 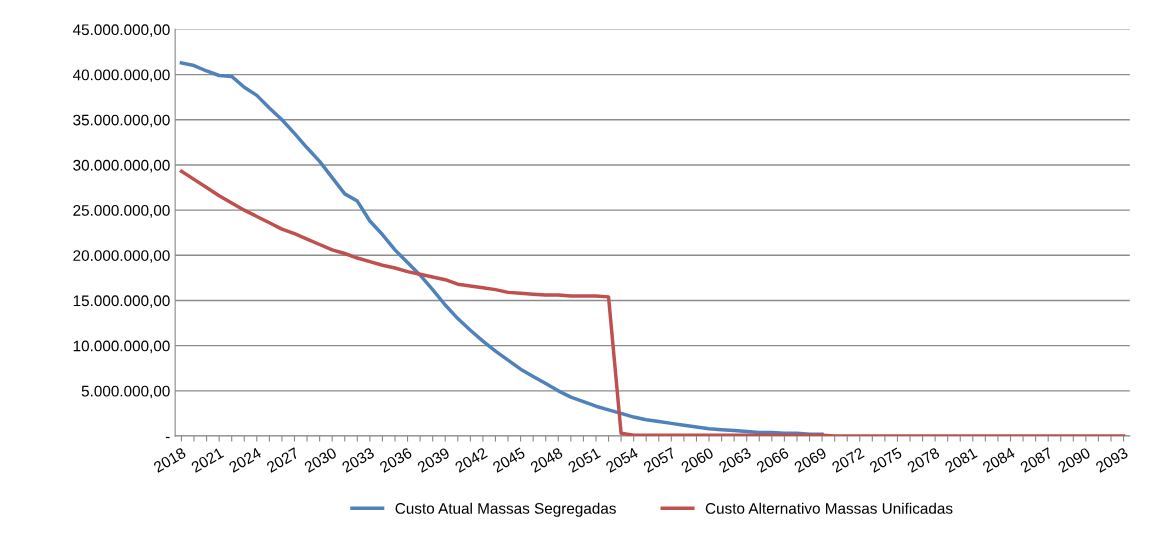 I want to click on y-tick-label: -, so click(x=167, y=437).